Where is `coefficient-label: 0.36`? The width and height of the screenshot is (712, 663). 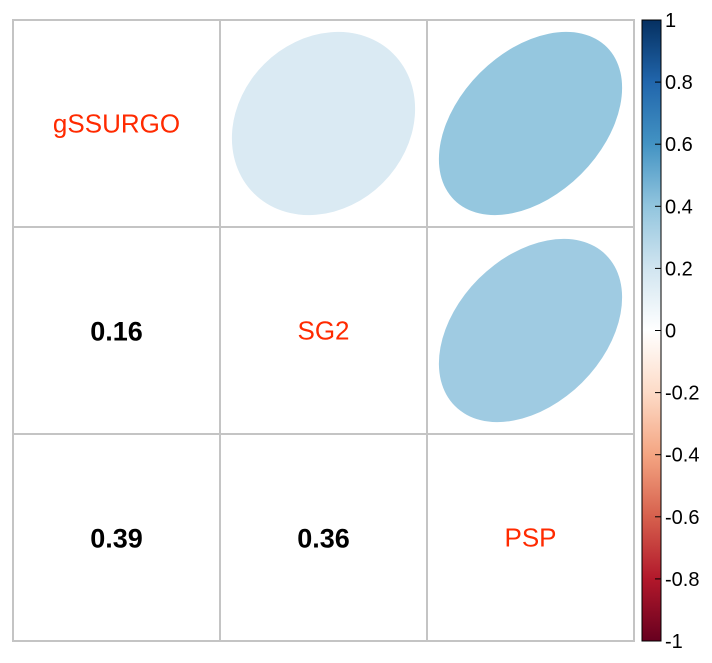 coefficient-label: 0.36 is located at coordinates (323, 539).